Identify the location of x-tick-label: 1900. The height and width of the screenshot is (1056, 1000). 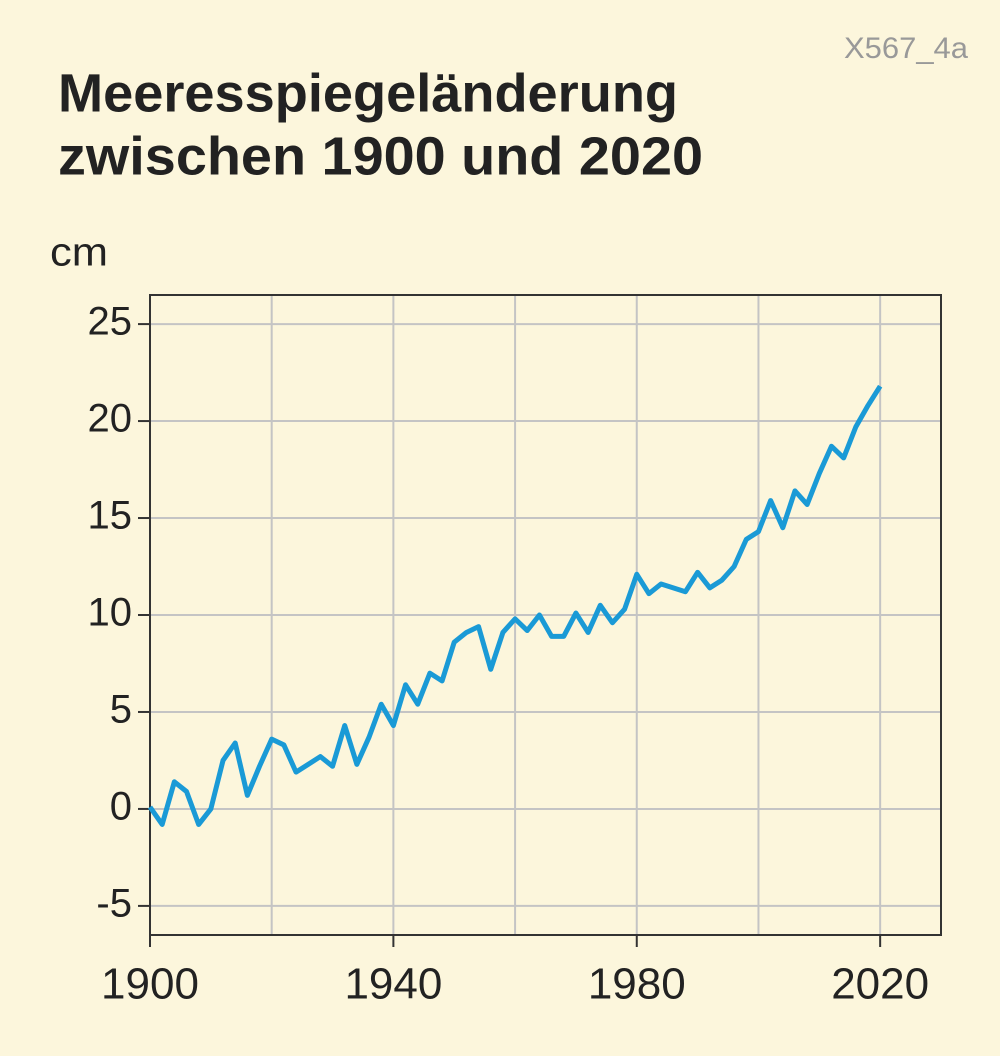
(150, 984).